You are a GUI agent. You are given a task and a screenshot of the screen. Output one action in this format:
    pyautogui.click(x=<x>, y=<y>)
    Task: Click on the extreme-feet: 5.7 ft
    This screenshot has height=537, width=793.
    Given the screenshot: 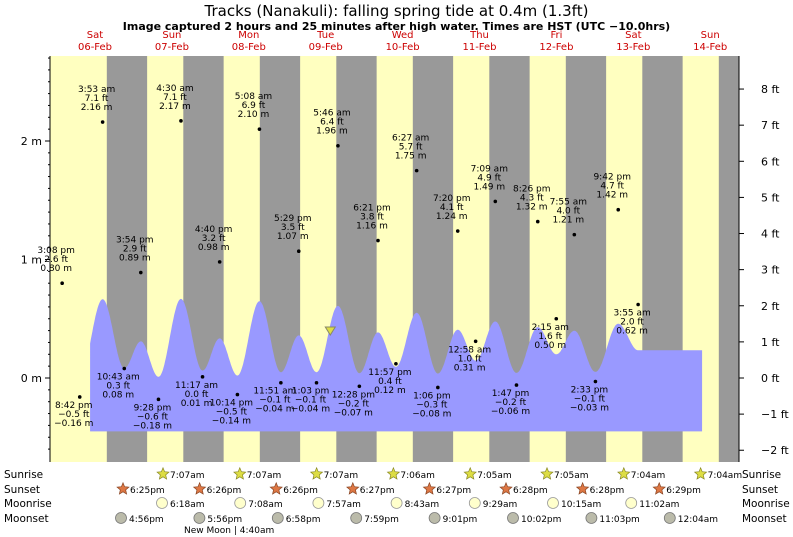 What is the action you would take?
    pyautogui.click(x=411, y=148)
    